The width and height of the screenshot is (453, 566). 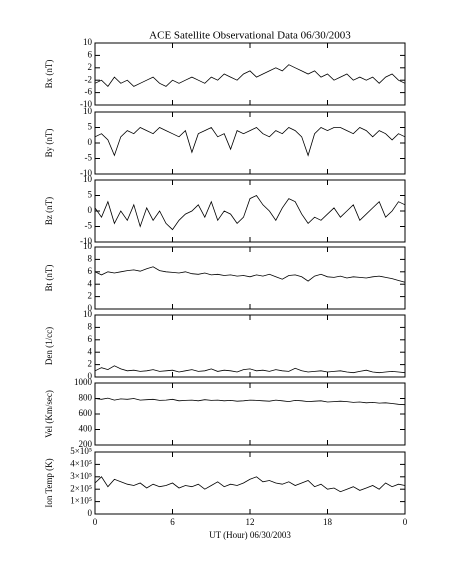 What do you see at coordinates (81, 476) in the screenshot?
I see `y-tick-label: 3×10⁵` at bounding box center [81, 476].